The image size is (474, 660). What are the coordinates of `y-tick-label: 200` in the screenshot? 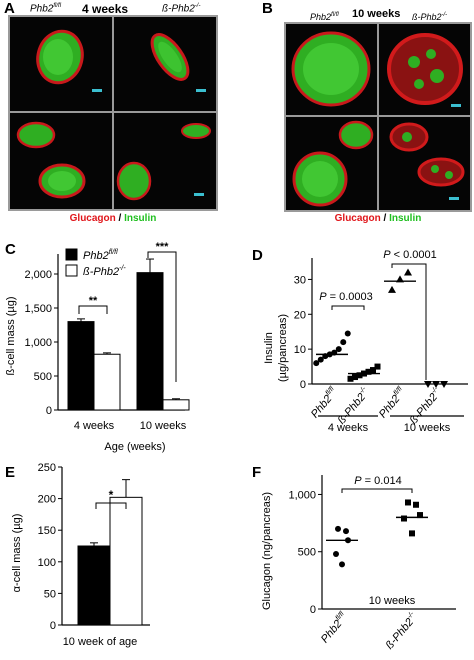 It's located at (47, 500).